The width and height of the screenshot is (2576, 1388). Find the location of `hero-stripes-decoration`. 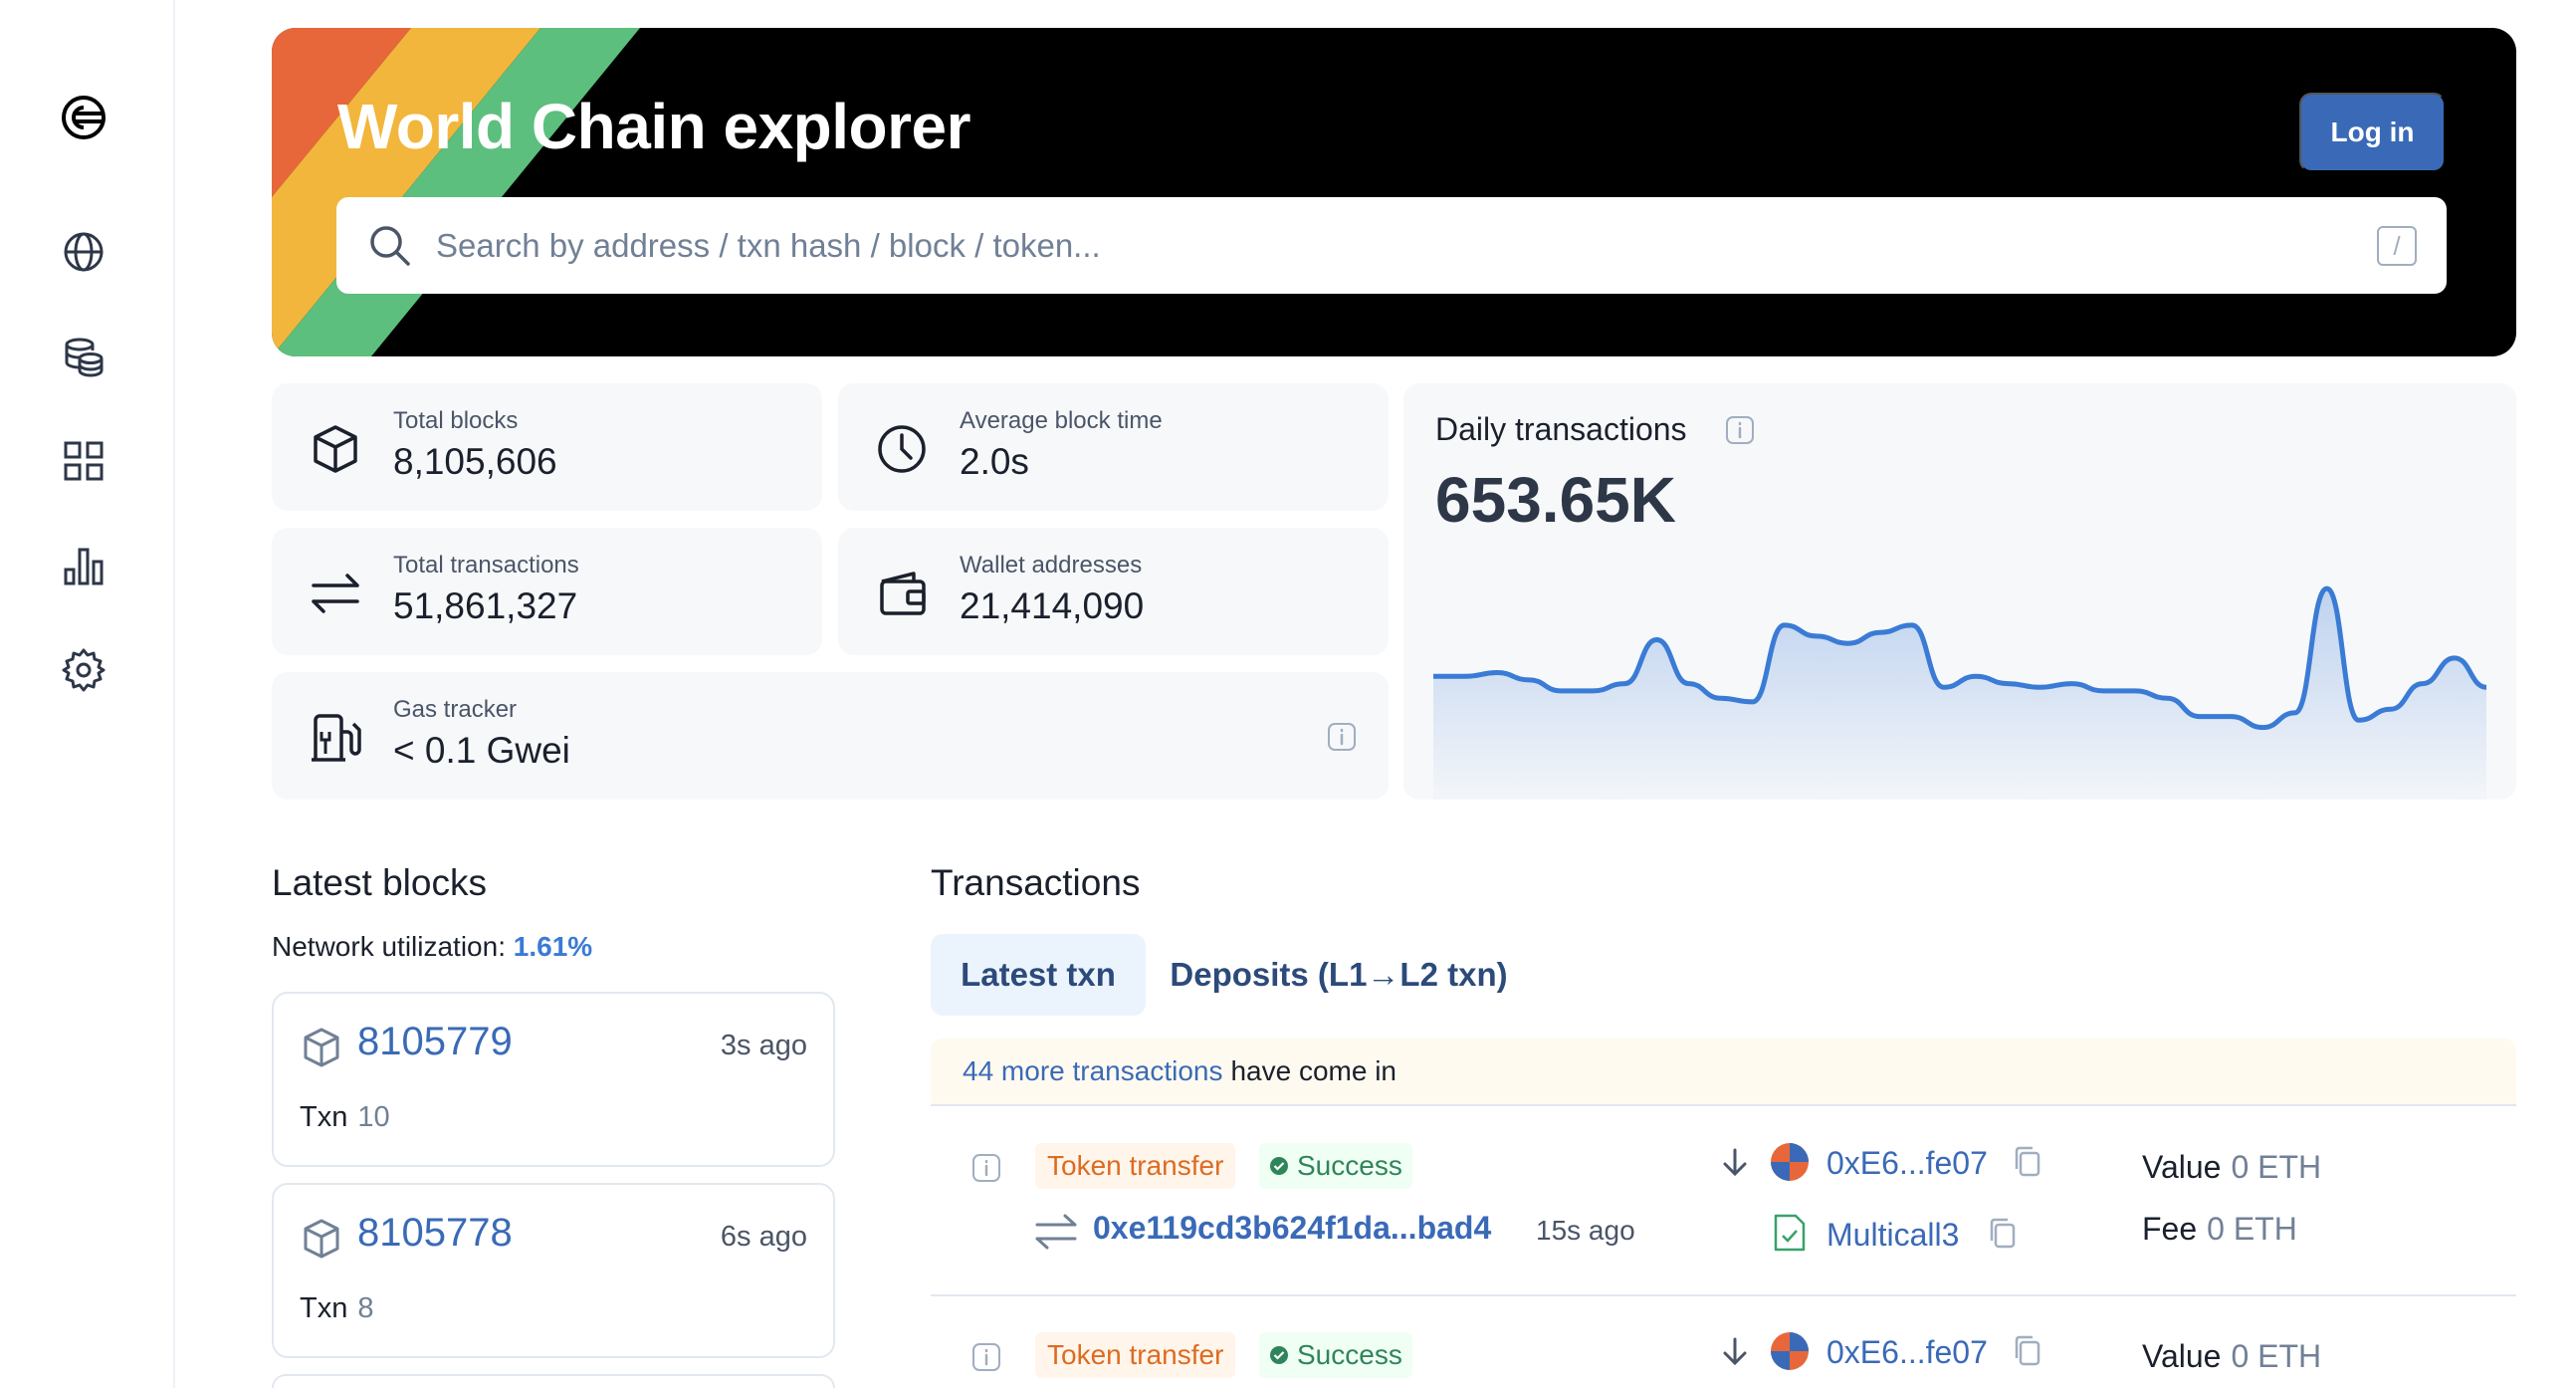

hero-stripes-decoration is located at coordinates (456, 192).